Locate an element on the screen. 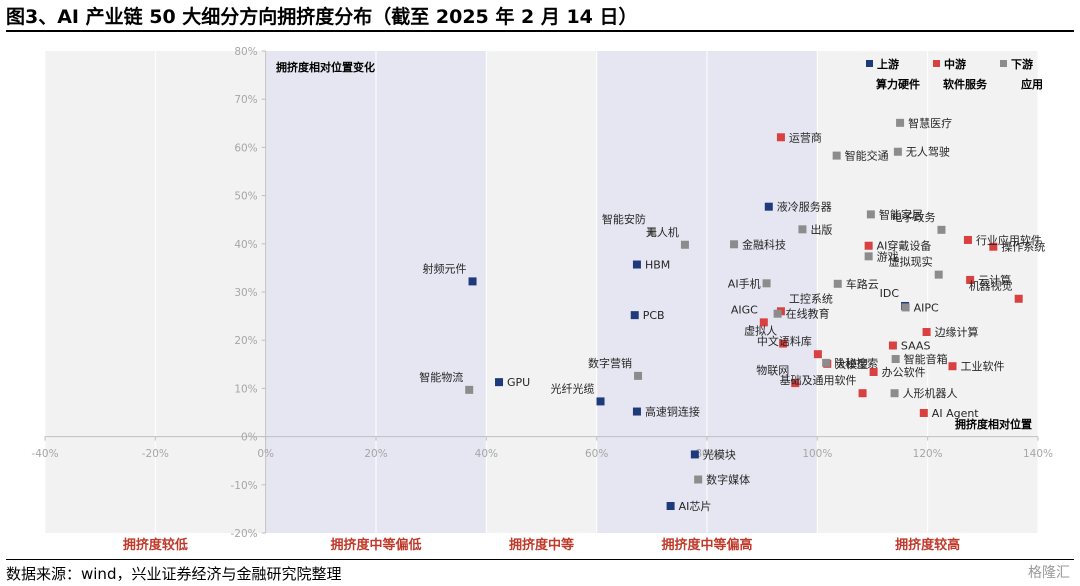 The height and width of the screenshot is (586, 1080). point-label: 虚拟现实 is located at coordinates (911, 262).